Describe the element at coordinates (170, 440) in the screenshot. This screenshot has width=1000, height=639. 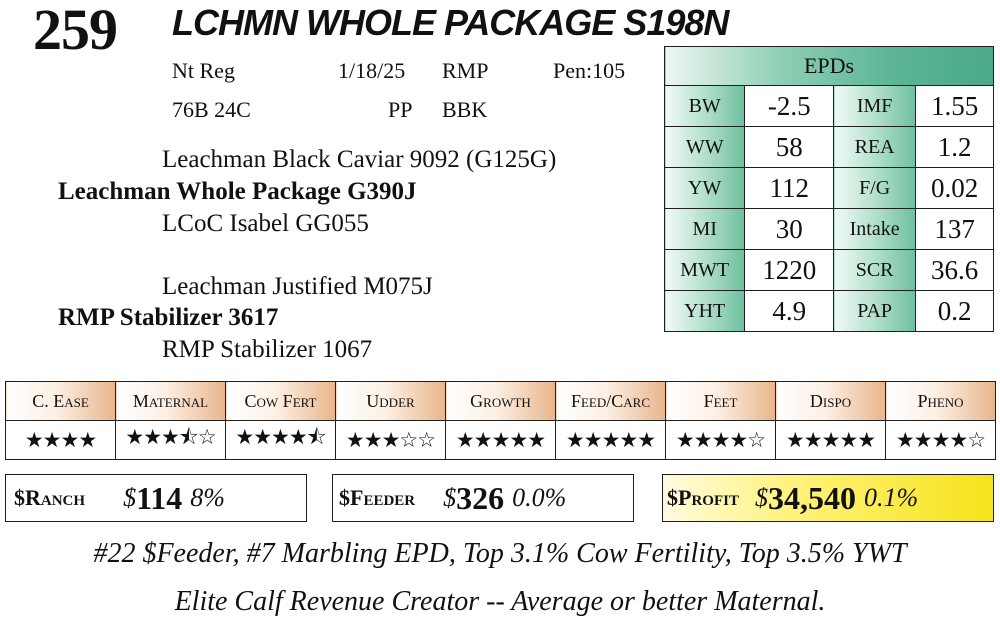
I see `star-rating: ★★★⯪☆` at that location.